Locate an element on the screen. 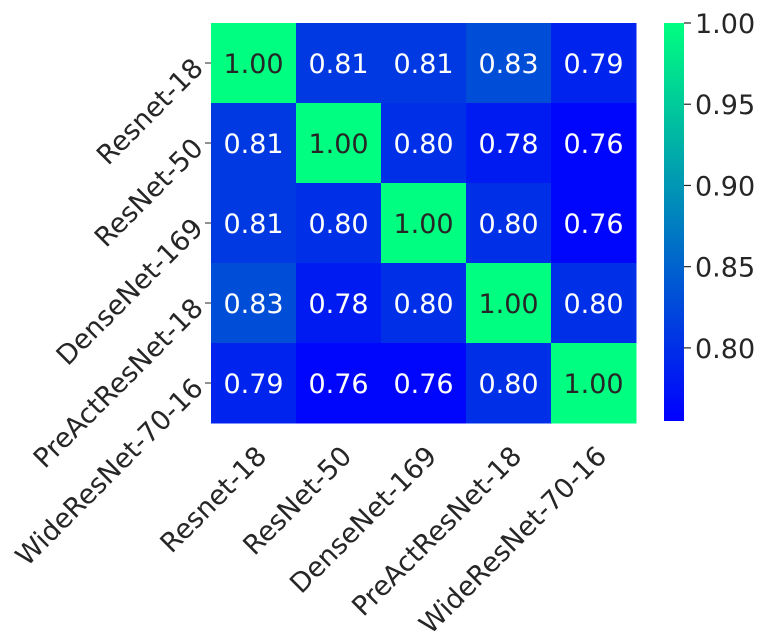 Image resolution: width=762 pixels, height=632 pixels. colorbar-tick-label: 0.90 is located at coordinates (725, 186).